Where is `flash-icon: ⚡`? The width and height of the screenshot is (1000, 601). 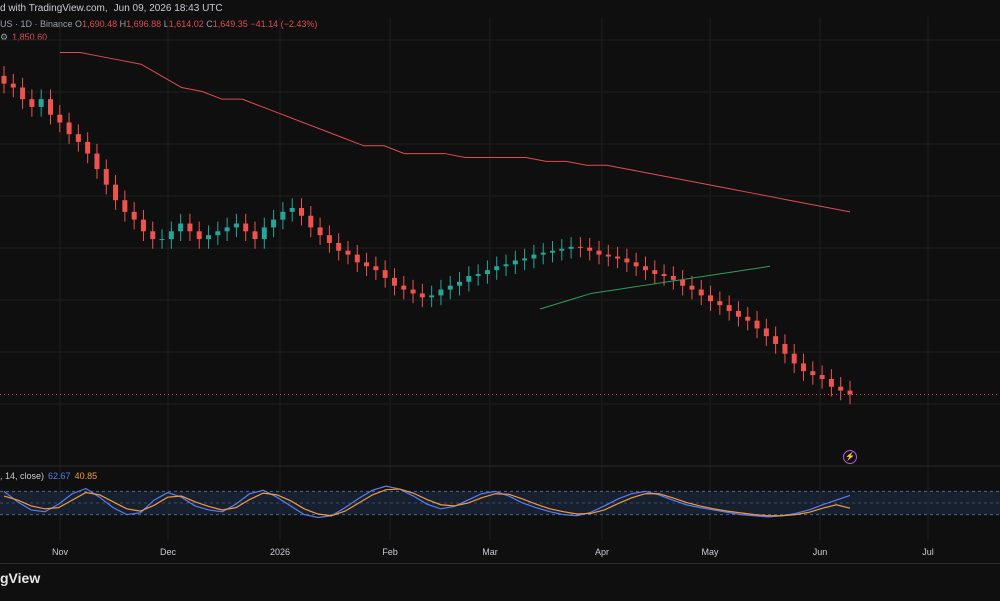 flash-icon: ⚡ is located at coordinates (850, 457).